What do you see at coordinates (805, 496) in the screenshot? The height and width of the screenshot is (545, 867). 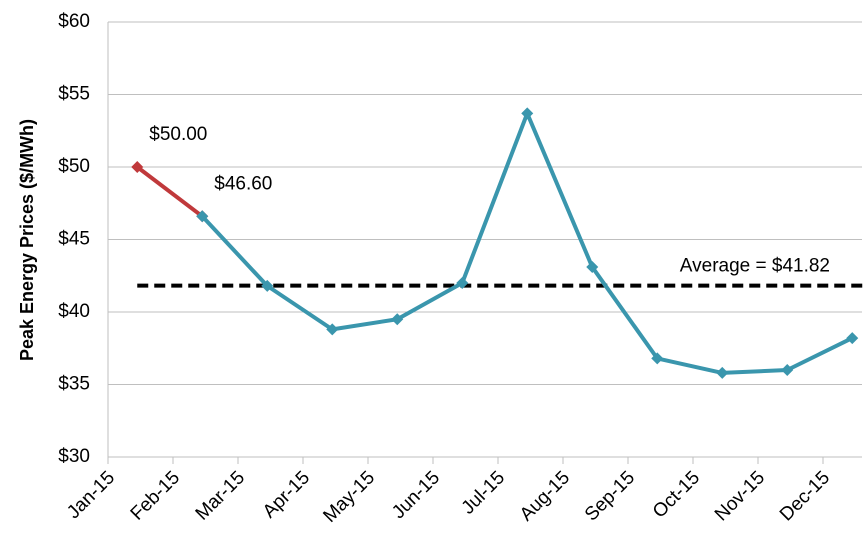 I see `x-tick-label: Dec-15` at bounding box center [805, 496].